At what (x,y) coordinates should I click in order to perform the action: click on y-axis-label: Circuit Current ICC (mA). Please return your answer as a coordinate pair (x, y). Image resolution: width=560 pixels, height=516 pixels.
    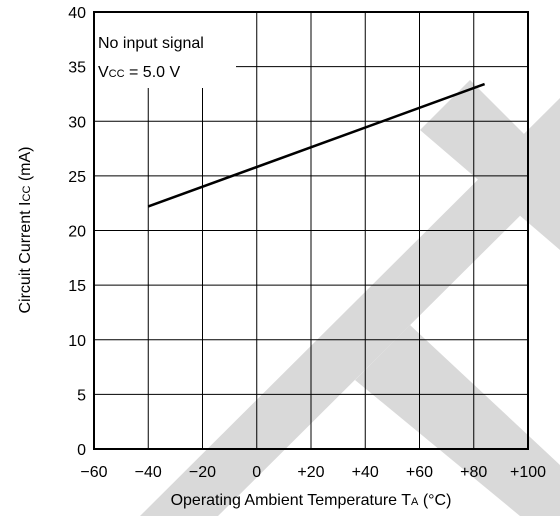
    Looking at the image, I should click on (25, 229).